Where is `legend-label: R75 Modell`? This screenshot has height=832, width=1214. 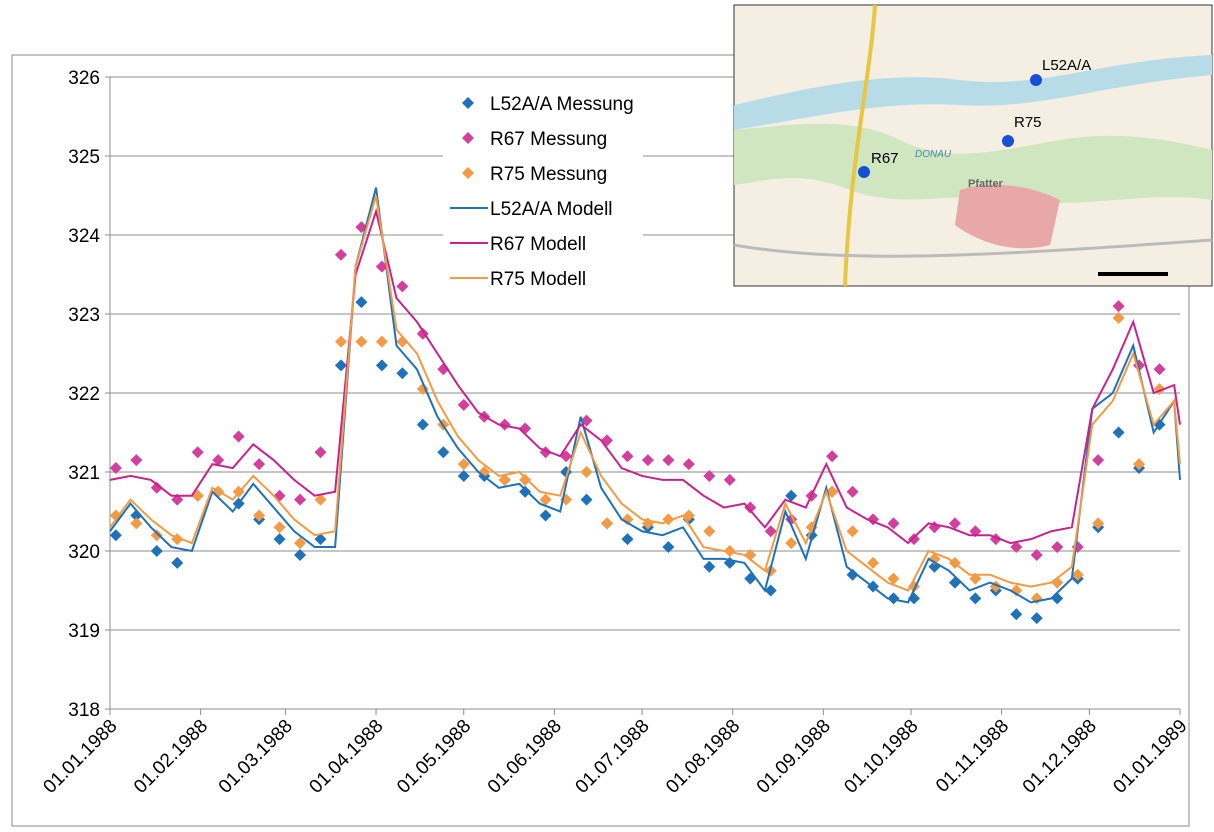 legend-label: R75 Modell is located at coordinates (538, 279).